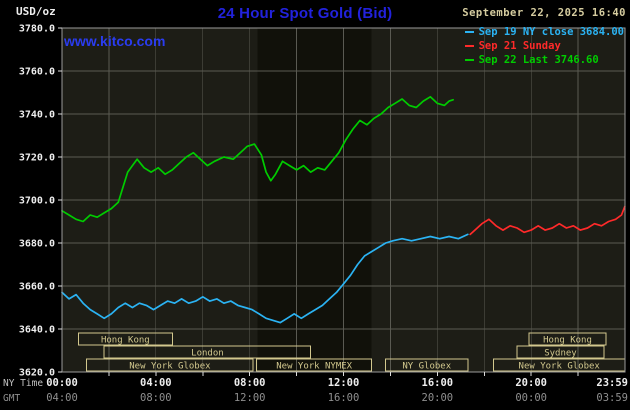 Image resolution: width=630 pixels, height=410 pixels. I want to click on session-box-ny-nymex, so click(314, 365).